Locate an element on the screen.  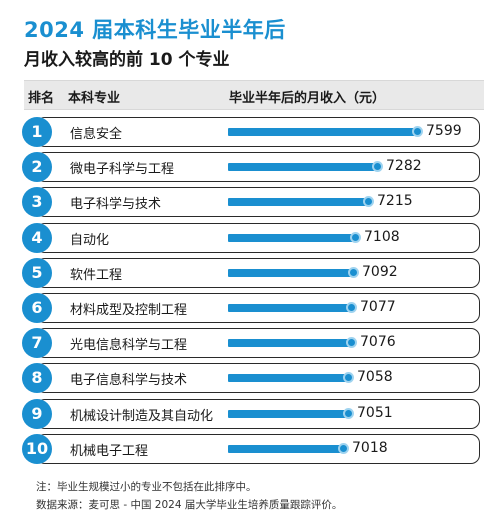
data-label: 7058 is located at coordinates (375, 377).